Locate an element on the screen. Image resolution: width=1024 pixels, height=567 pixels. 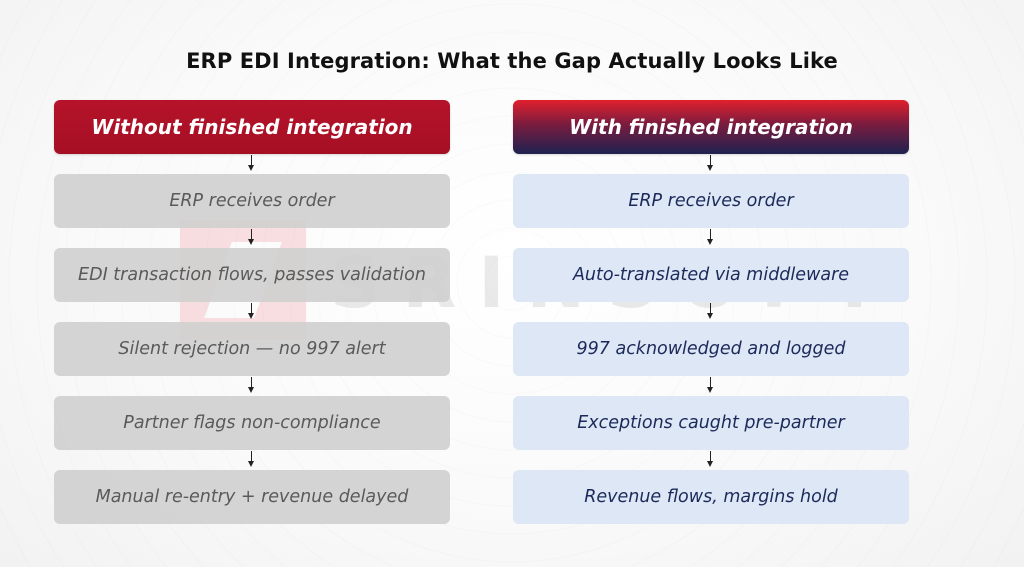
right-step-3: 997 acknowledged and logged is located at coordinates (711, 349).